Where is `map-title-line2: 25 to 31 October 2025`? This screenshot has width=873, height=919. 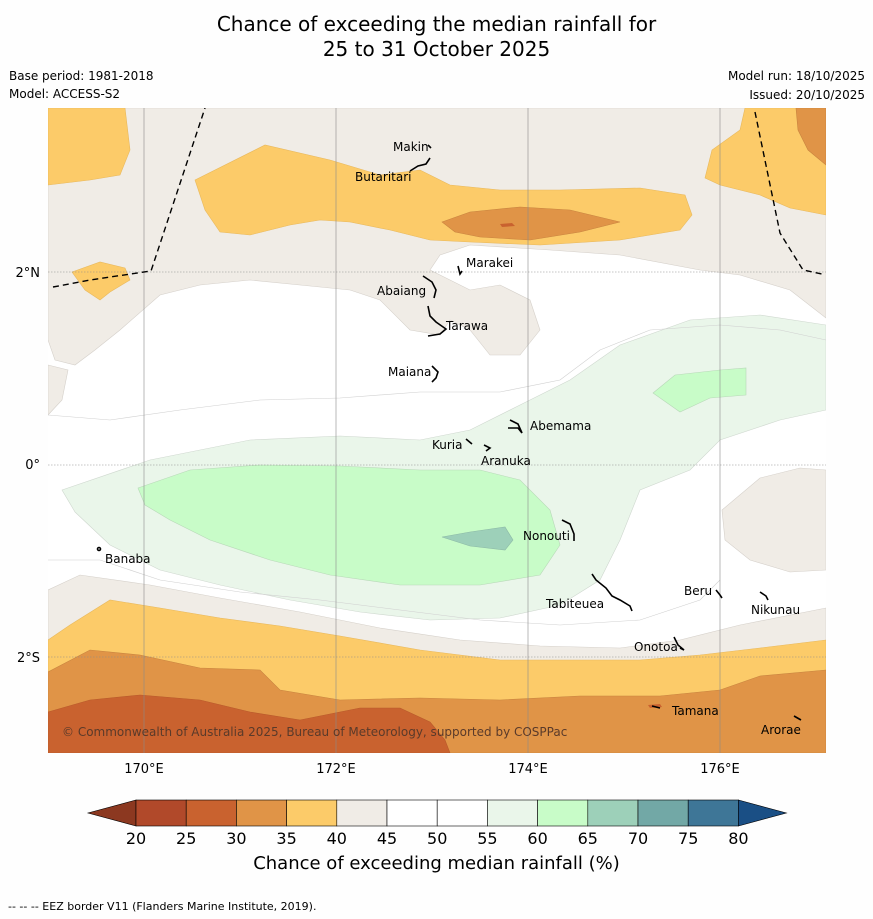
map-title-line2: 25 to 31 October 2025 is located at coordinates (436, 49).